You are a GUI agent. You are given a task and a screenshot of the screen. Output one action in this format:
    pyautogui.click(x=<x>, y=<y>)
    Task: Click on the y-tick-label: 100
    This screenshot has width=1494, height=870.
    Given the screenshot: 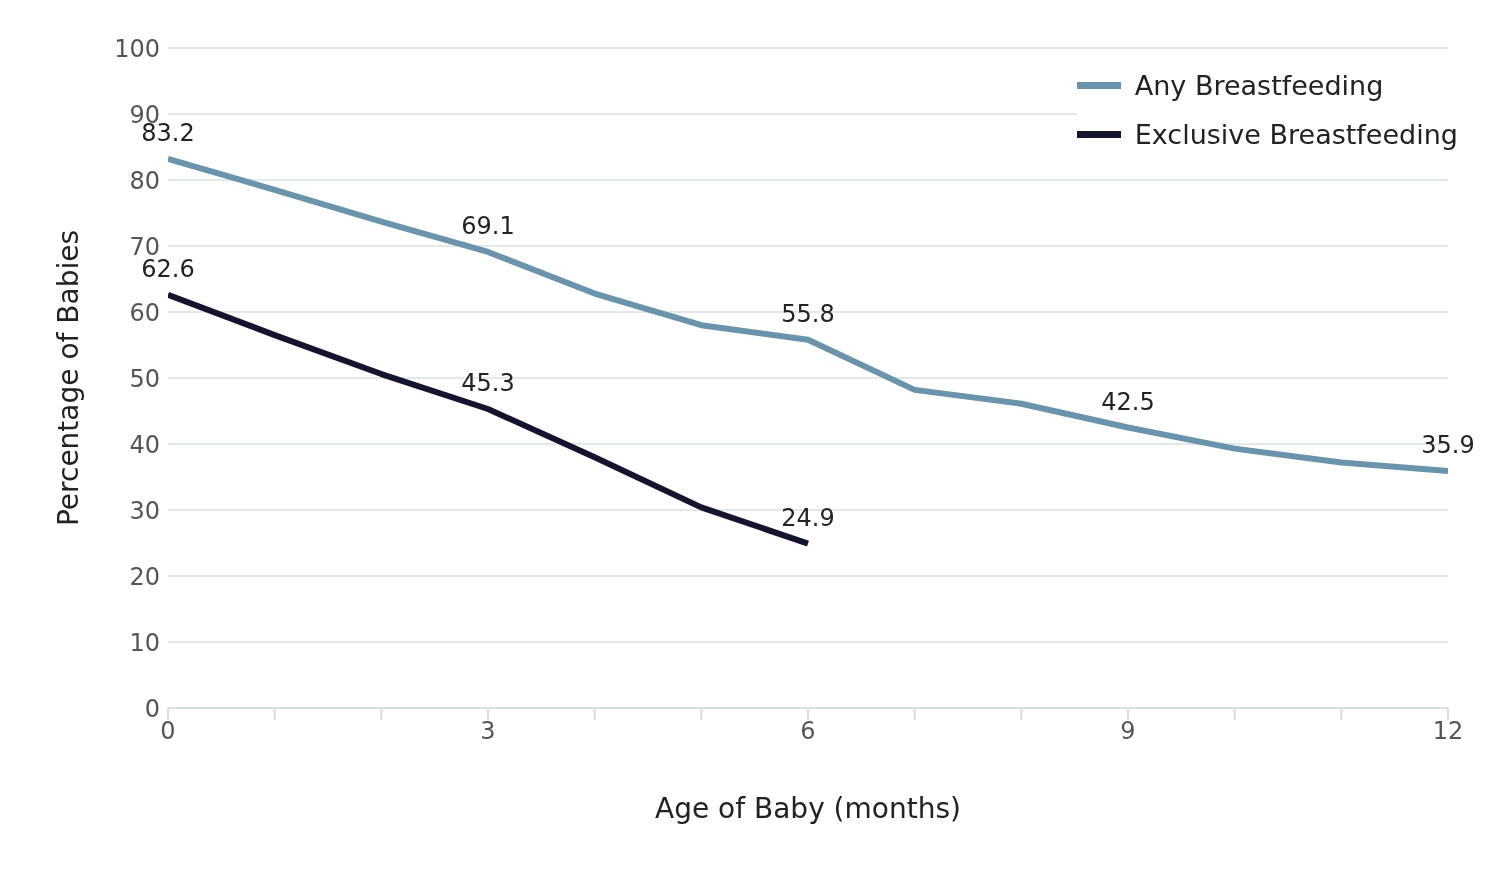 What is the action you would take?
    pyautogui.click(x=137, y=48)
    